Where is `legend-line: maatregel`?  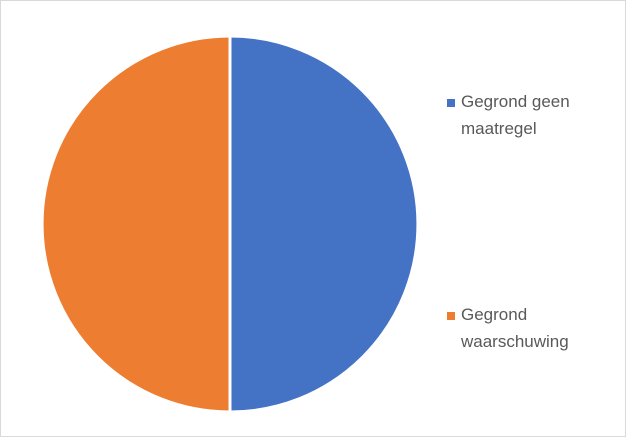
legend-line: maatregel is located at coordinates (499, 128).